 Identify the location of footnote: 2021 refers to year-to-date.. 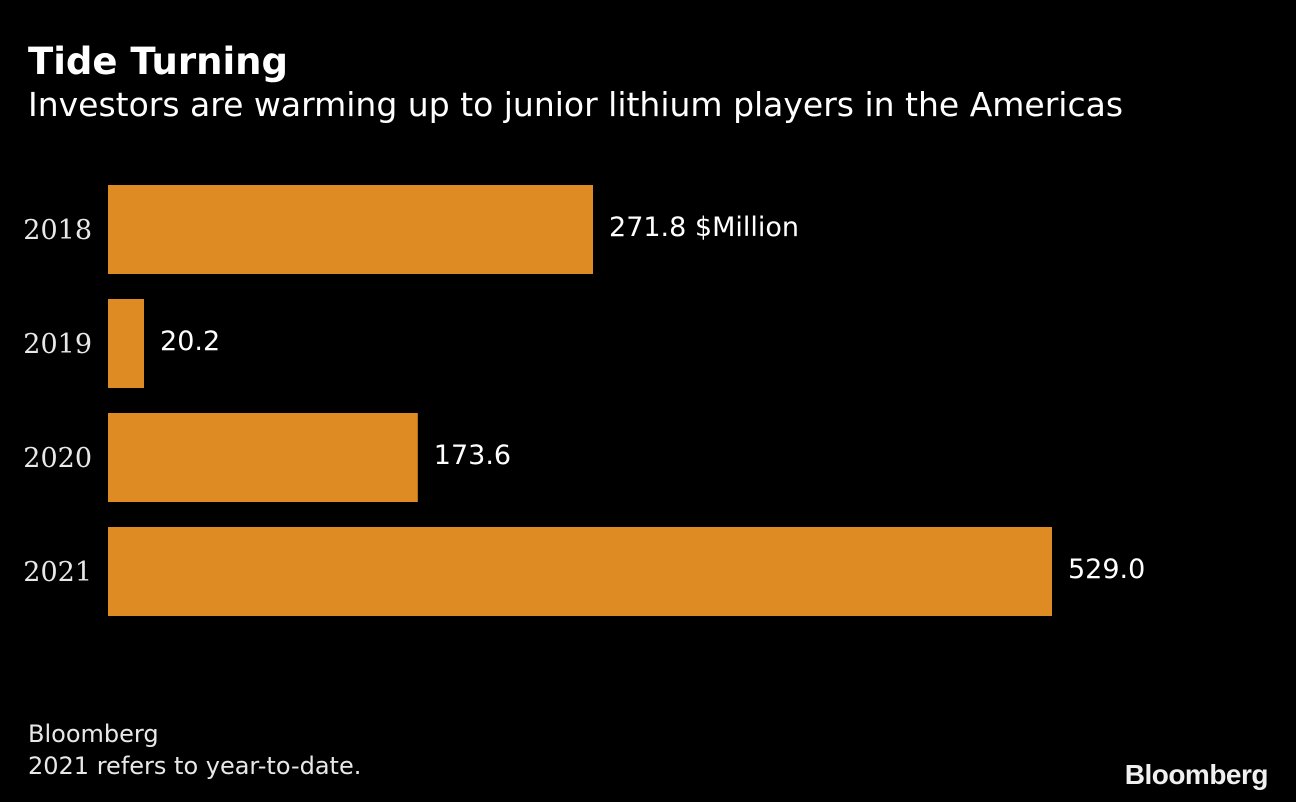
(195, 766).